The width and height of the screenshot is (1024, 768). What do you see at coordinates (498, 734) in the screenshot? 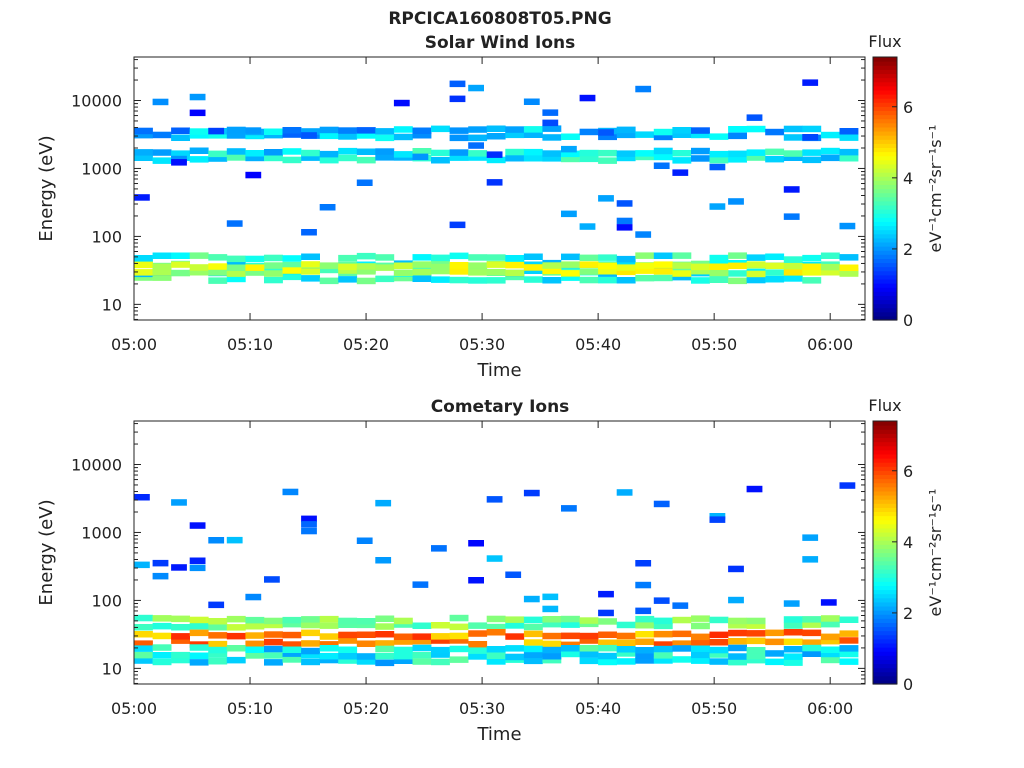
I see `x-axis-label: Time` at bounding box center [498, 734].